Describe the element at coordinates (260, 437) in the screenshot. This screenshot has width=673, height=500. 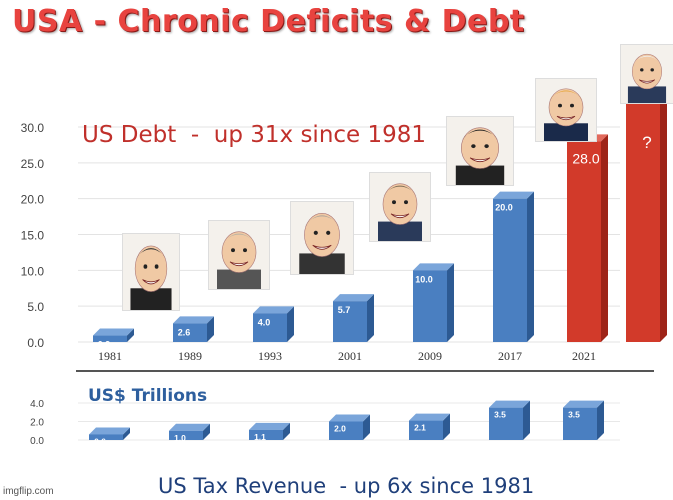
I see `revenue-data-label: 1.1` at that location.